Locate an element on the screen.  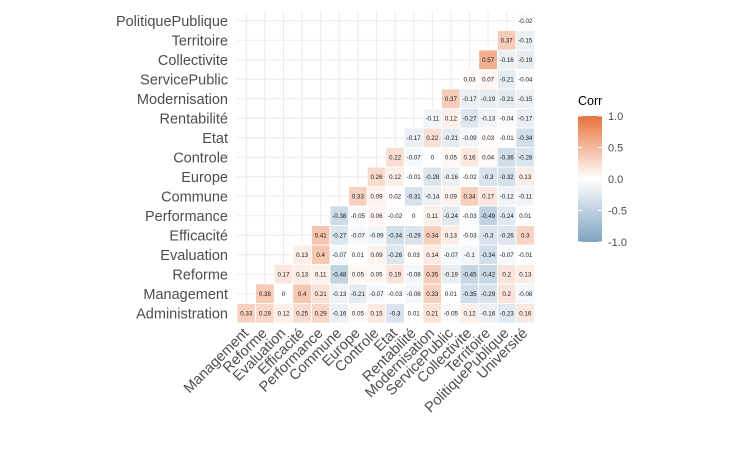
y-tick-label: Performance is located at coordinates (186, 217).